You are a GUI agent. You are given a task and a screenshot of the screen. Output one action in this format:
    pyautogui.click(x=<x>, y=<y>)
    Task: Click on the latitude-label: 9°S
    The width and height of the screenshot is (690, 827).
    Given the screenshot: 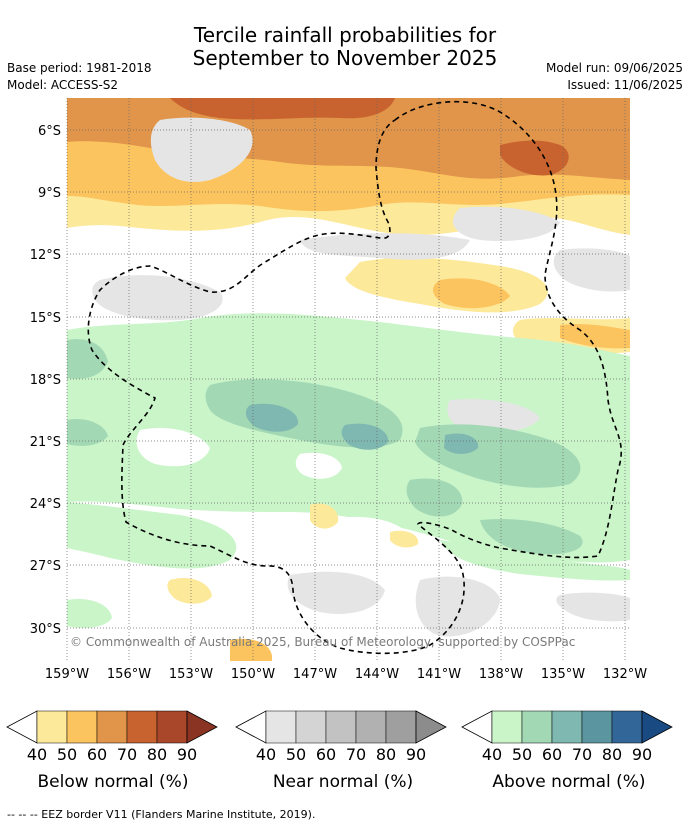 What is the action you would take?
    pyautogui.click(x=49, y=193)
    